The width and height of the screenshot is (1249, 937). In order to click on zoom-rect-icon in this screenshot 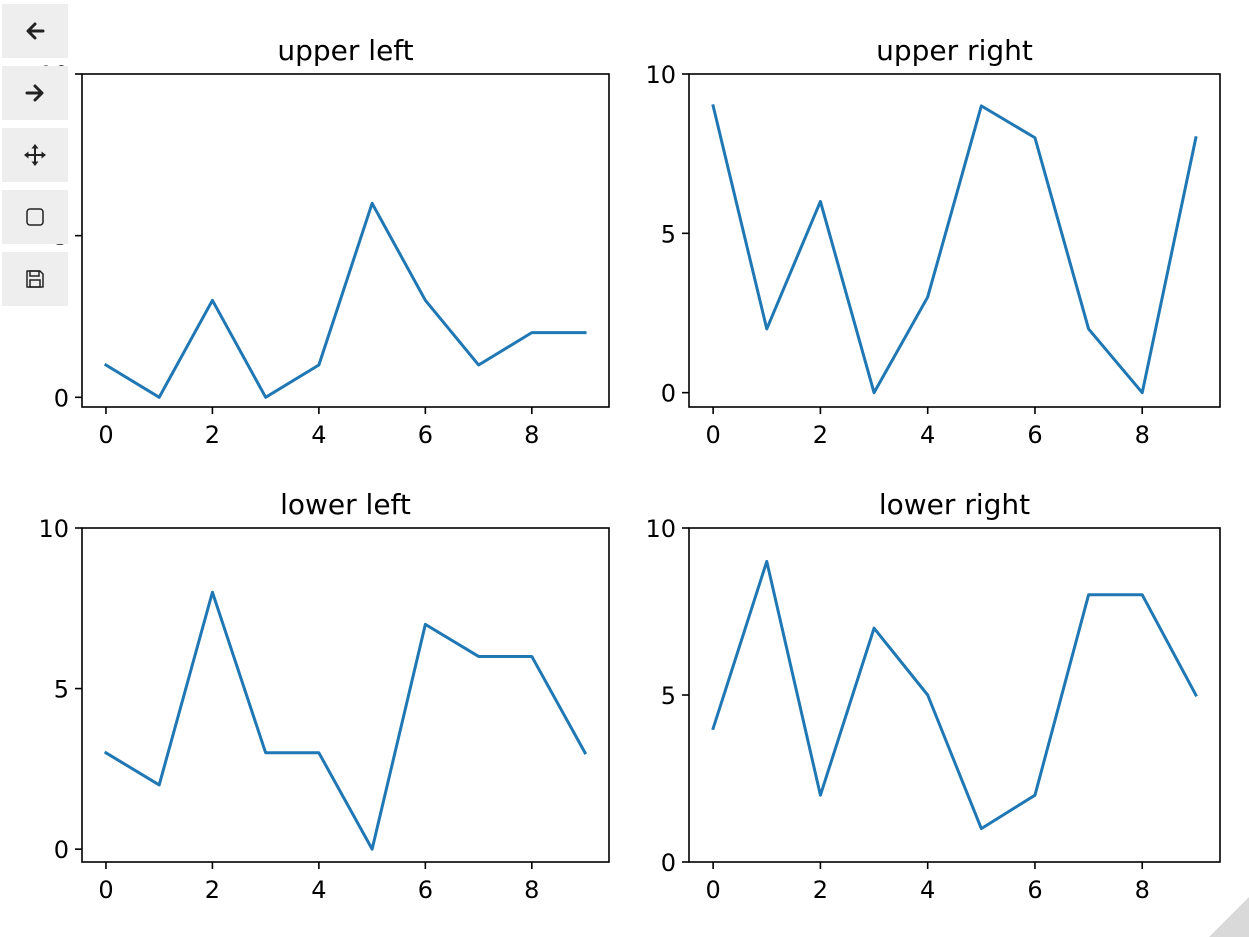, I will do `click(35, 217)`.